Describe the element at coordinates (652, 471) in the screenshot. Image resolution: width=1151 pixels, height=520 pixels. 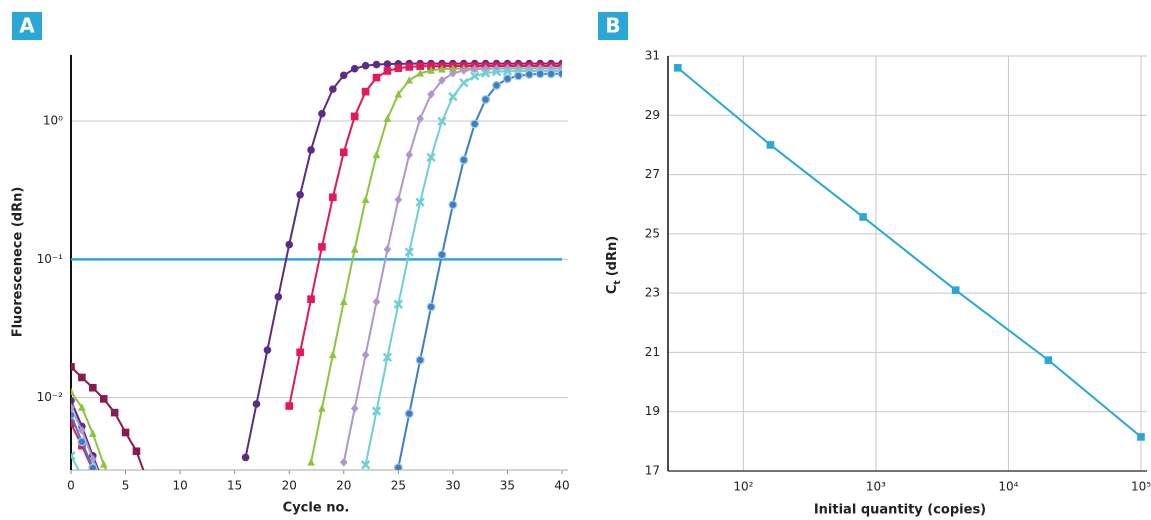
I see `y-tick-label: 17` at that location.